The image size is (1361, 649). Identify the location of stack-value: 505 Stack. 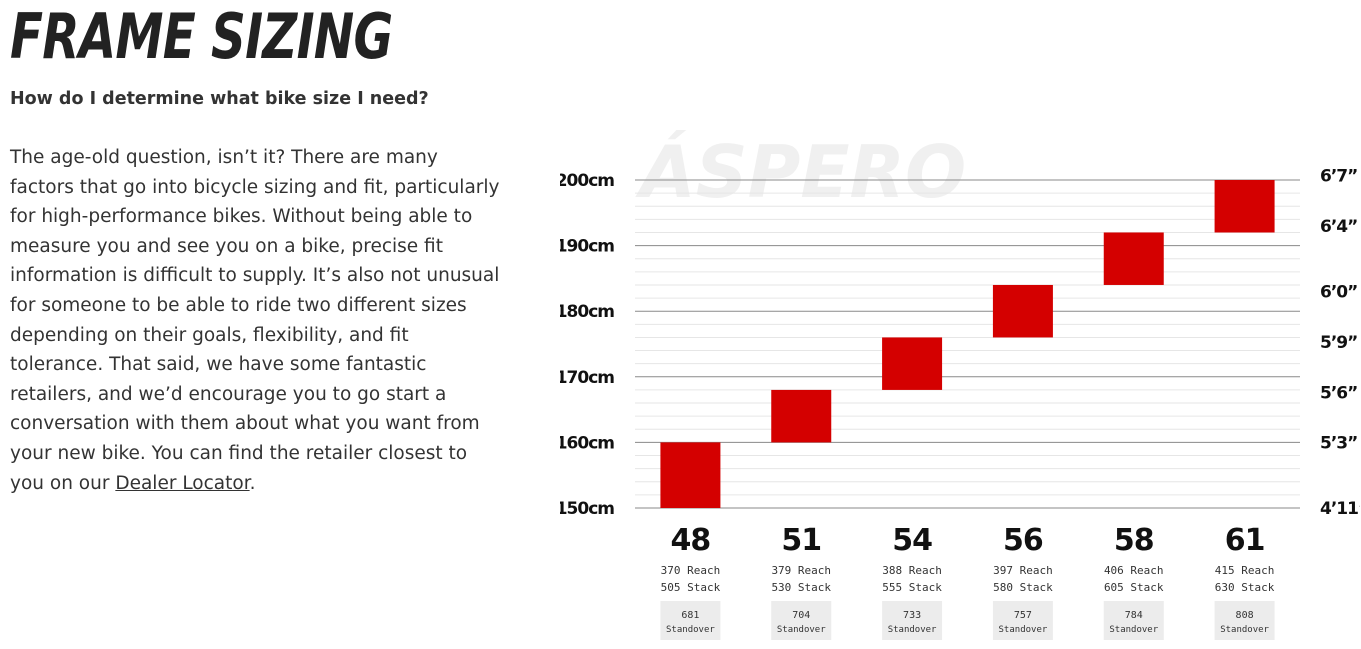
(691, 587).